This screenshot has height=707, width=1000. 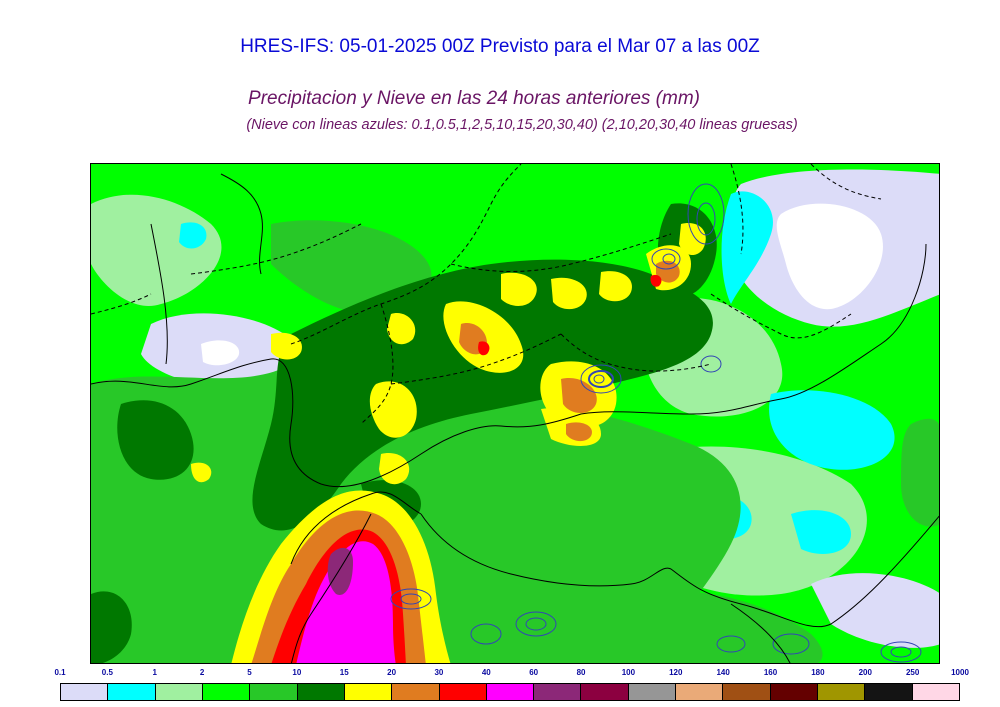 I want to click on precip-area-lavender, so click(x=875, y=610).